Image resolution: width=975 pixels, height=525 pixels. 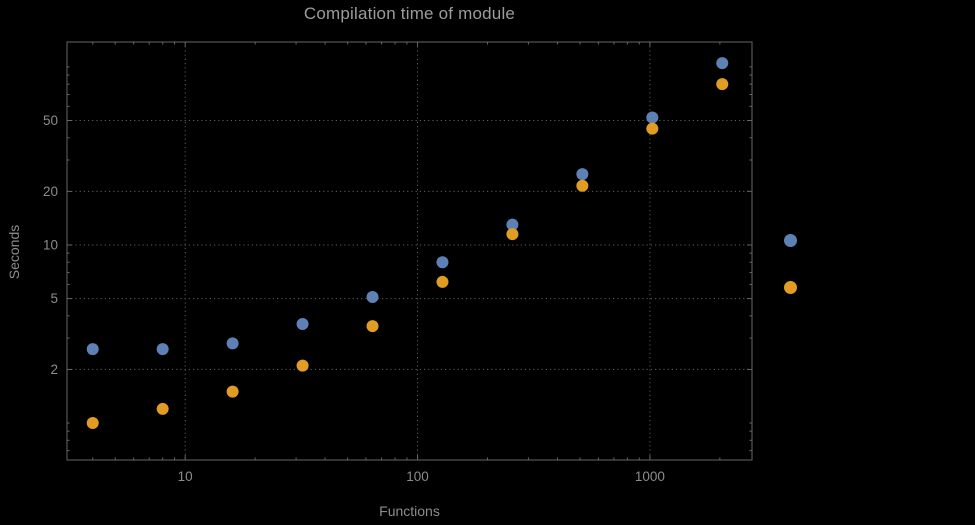 What do you see at coordinates (417, 476) in the screenshot?
I see `x-tick-label: 100` at bounding box center [417, 476].